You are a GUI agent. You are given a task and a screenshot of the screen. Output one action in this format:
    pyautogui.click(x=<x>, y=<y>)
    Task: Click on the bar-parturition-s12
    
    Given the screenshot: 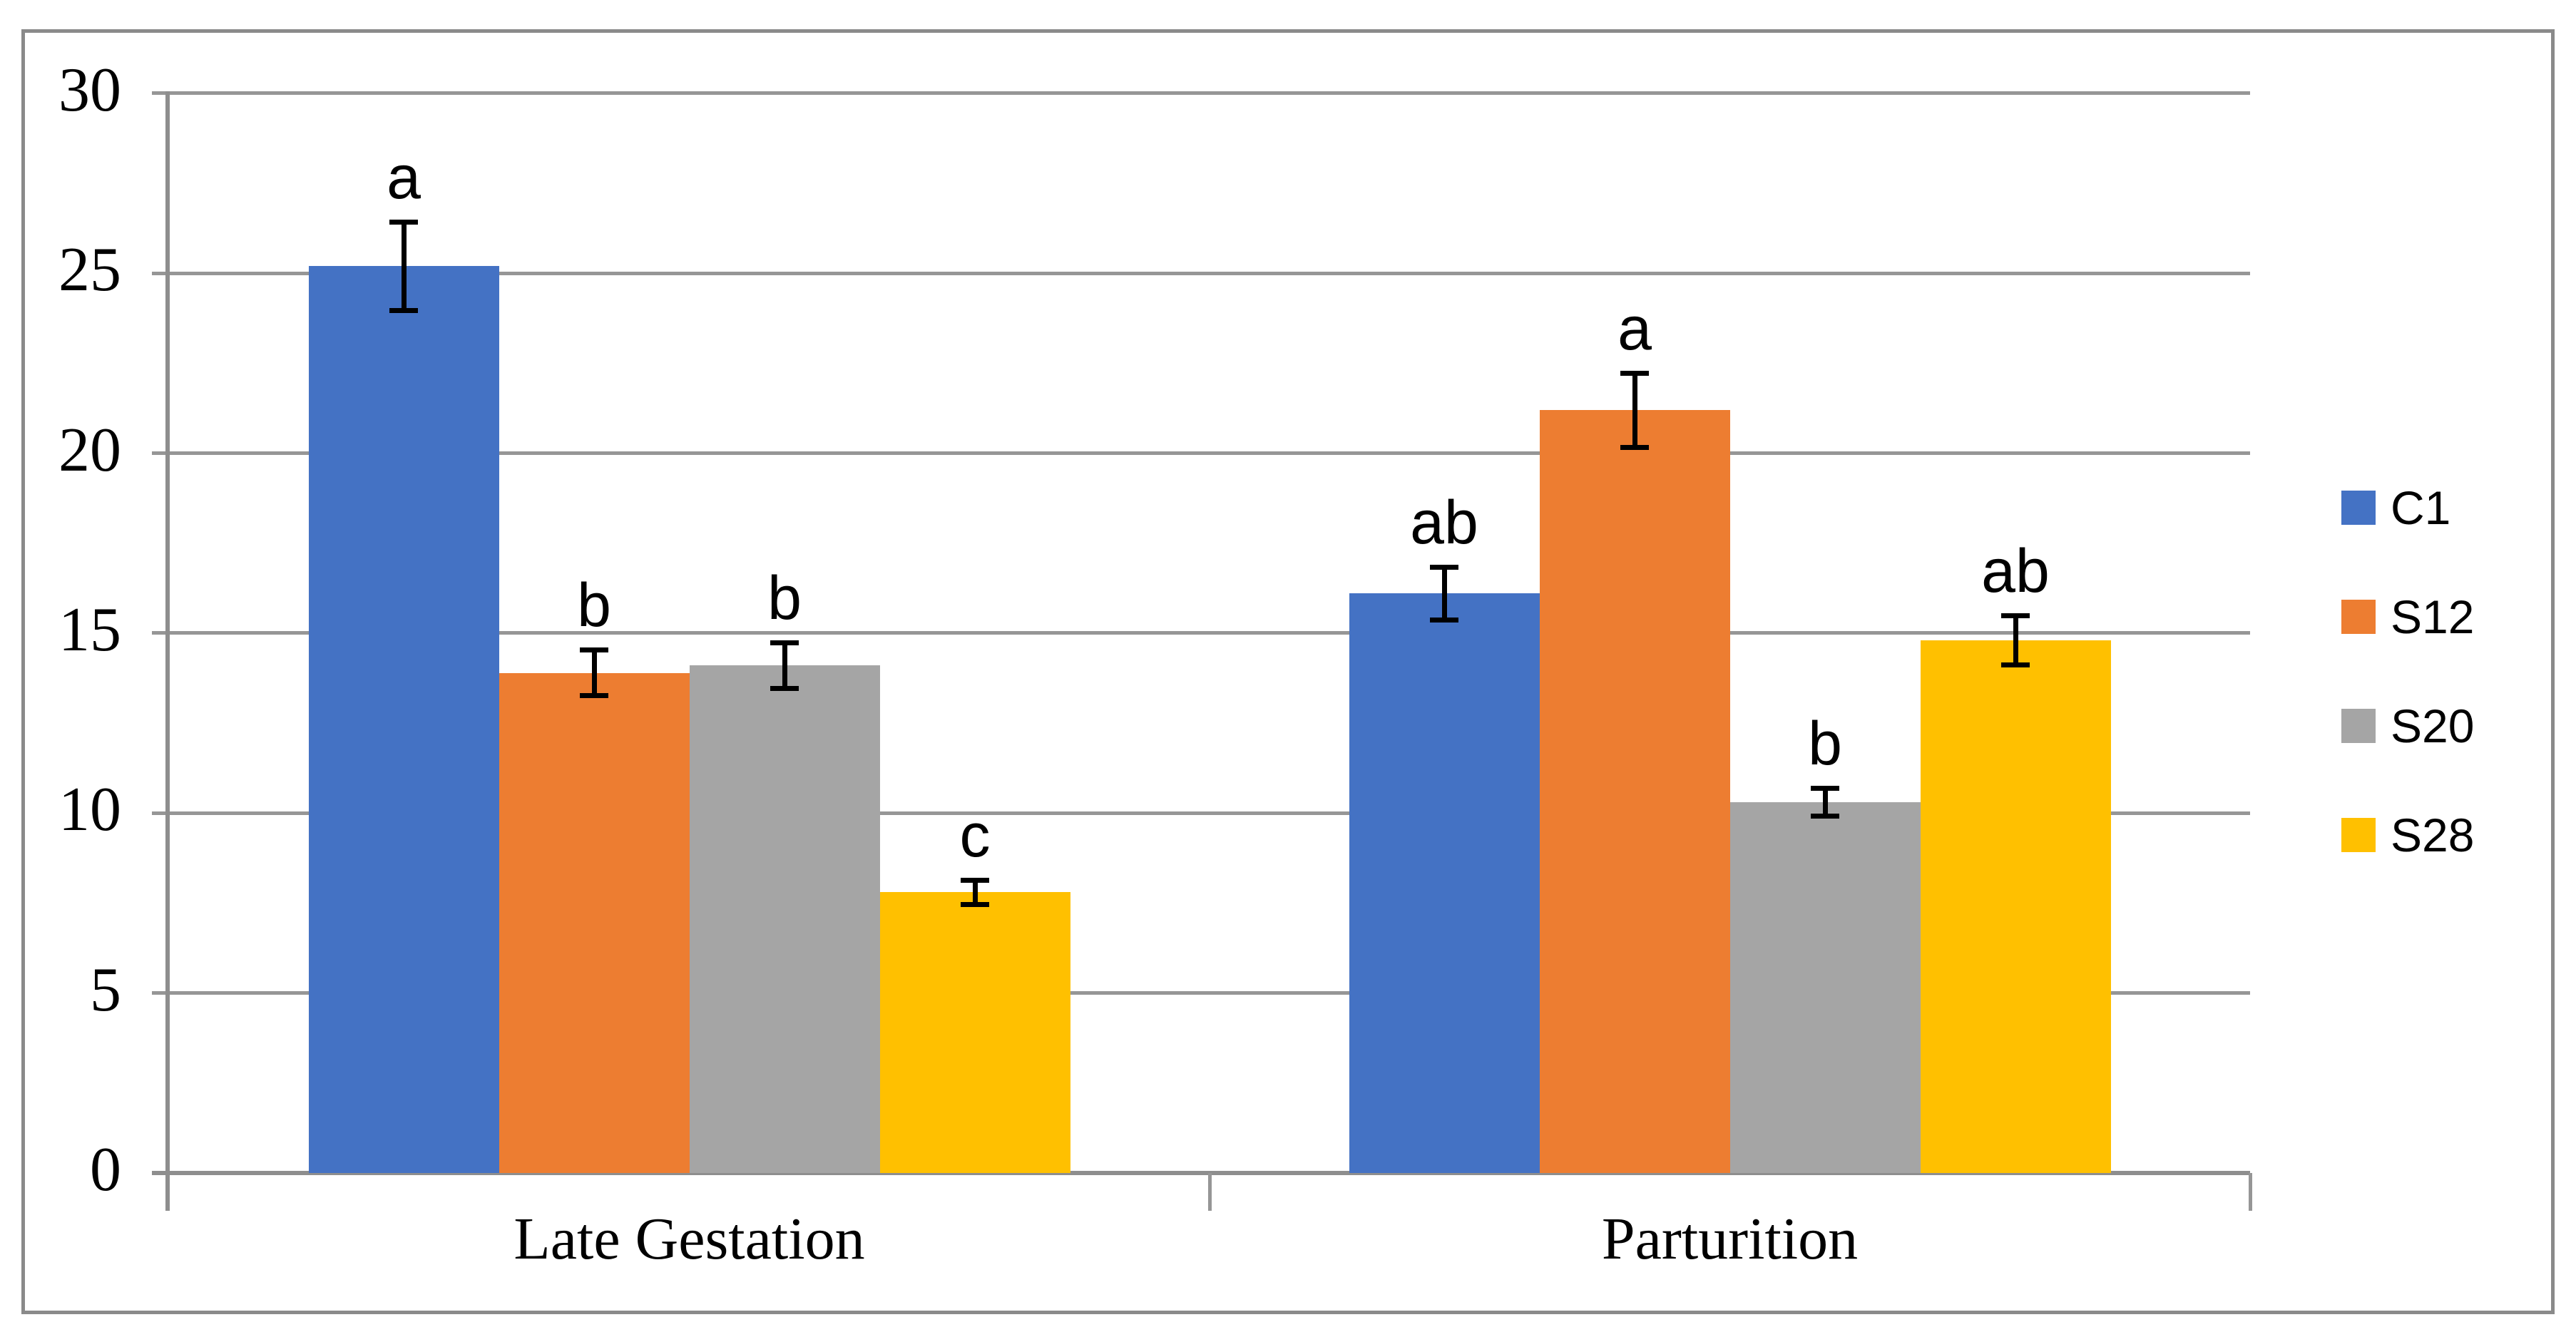 What is the action you would take?
    pyautogui.click(x=1634, y=792)
    